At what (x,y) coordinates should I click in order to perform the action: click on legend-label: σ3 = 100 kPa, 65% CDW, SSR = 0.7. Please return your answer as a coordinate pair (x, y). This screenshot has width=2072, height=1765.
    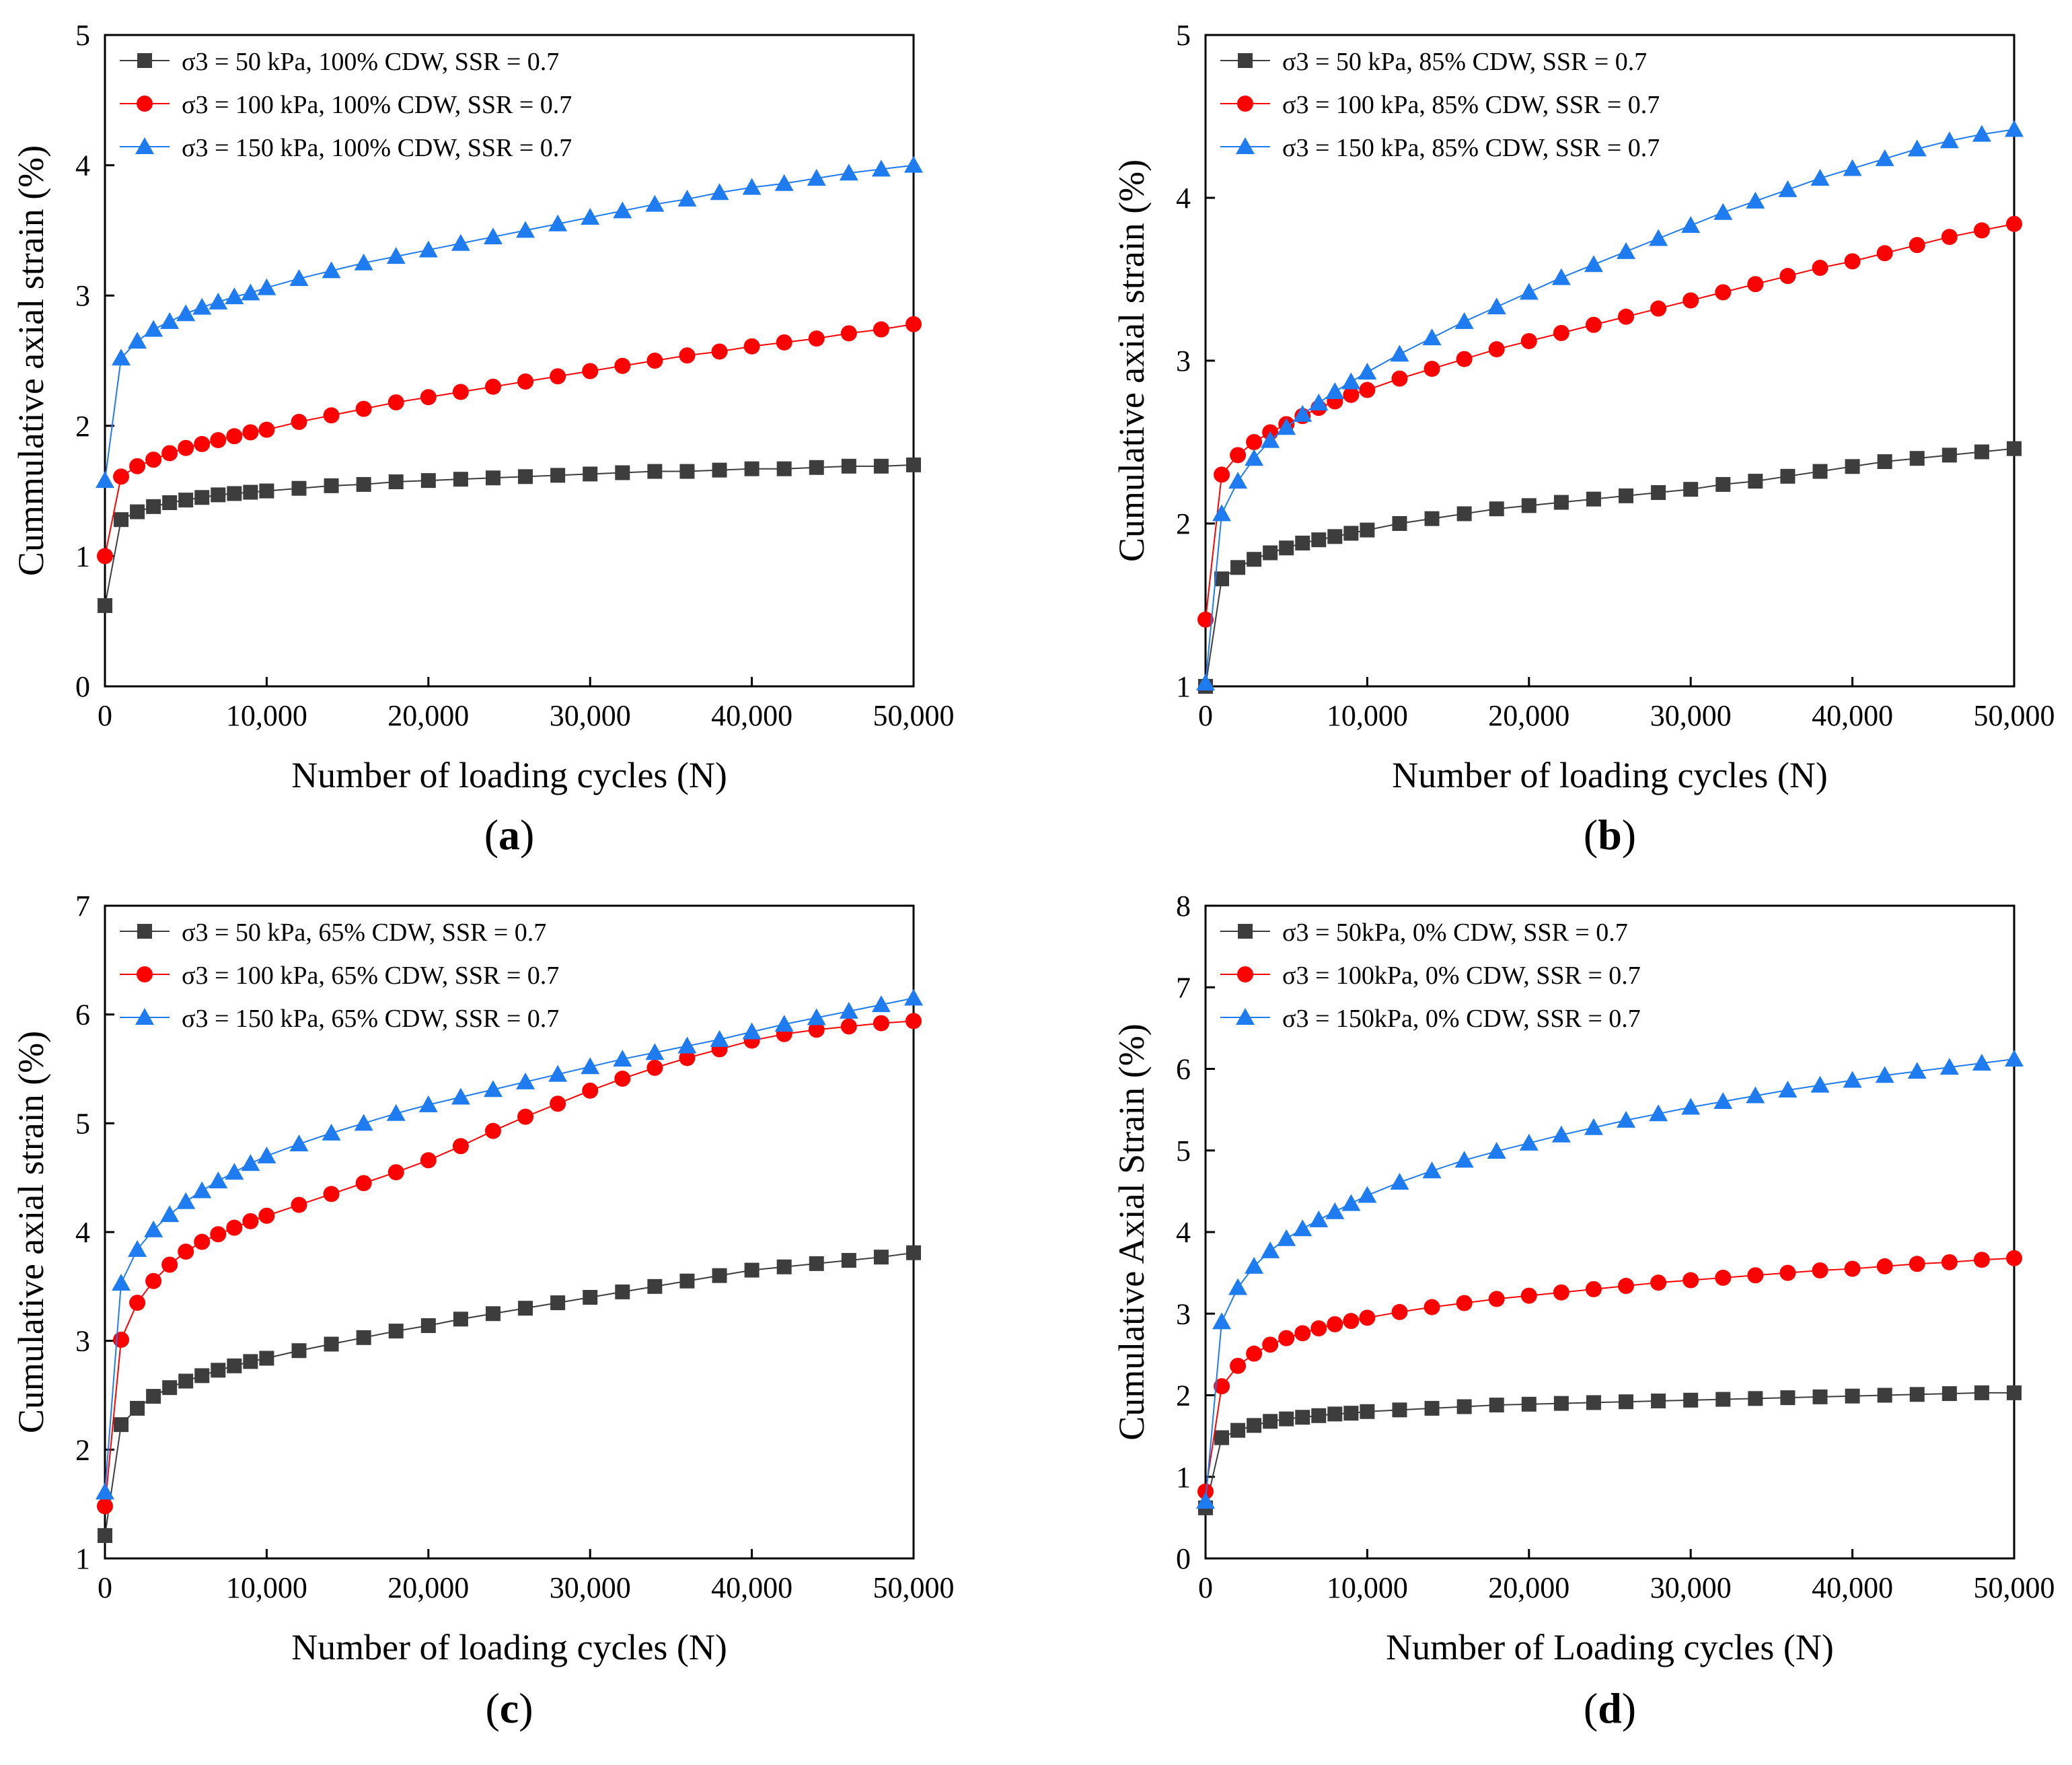
    Looking at the image, I should click on (370, 976).